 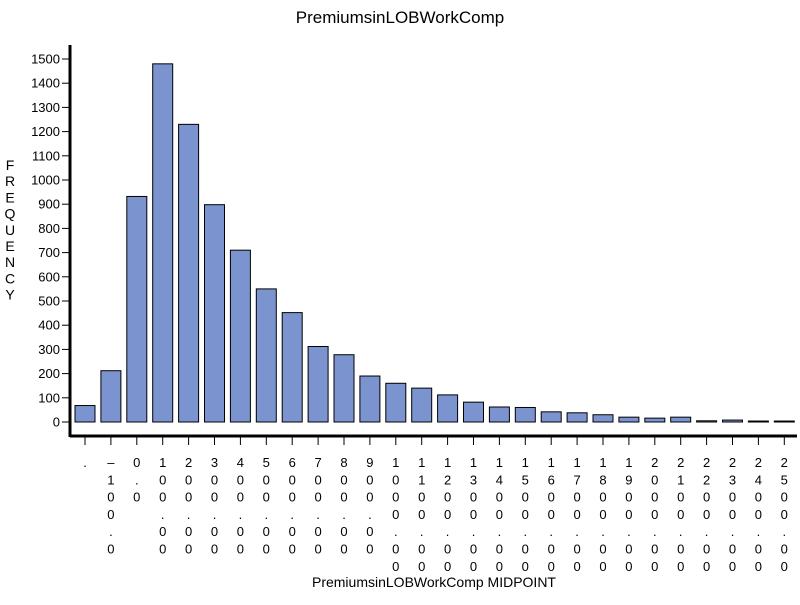 What do you see at coordinates (49, 325) in the screenshot?
I see `y-tick-label: 400` at bounding box center [49, 325].